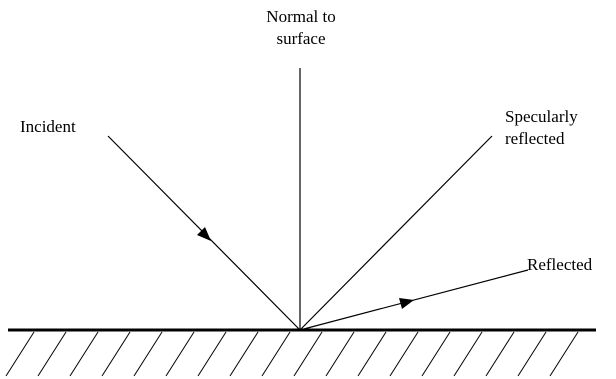 Image resolution: width=616 pixels, height=379 pixels. What do you see at coordinates (406, 303) in the screenshot?
I see `reflected-arrowhead` at bounding box center [406, 303].